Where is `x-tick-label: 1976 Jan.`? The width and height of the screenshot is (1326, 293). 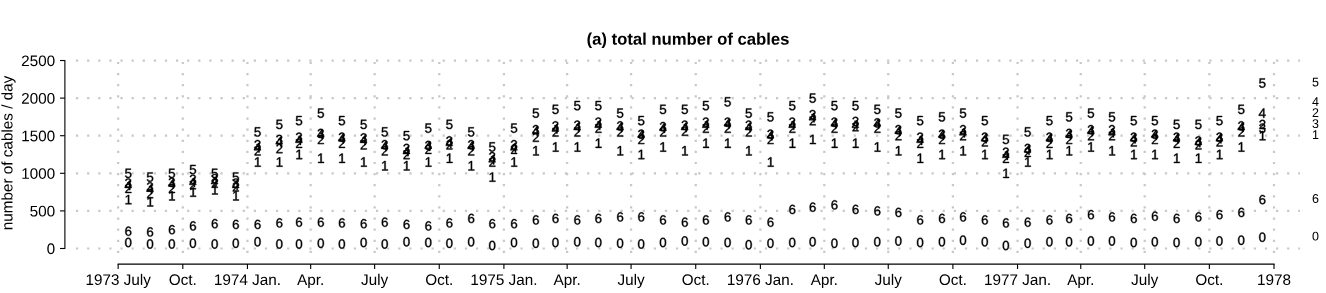 x-tick-label: 1976 Jan. is located at coordinates (760, 280).